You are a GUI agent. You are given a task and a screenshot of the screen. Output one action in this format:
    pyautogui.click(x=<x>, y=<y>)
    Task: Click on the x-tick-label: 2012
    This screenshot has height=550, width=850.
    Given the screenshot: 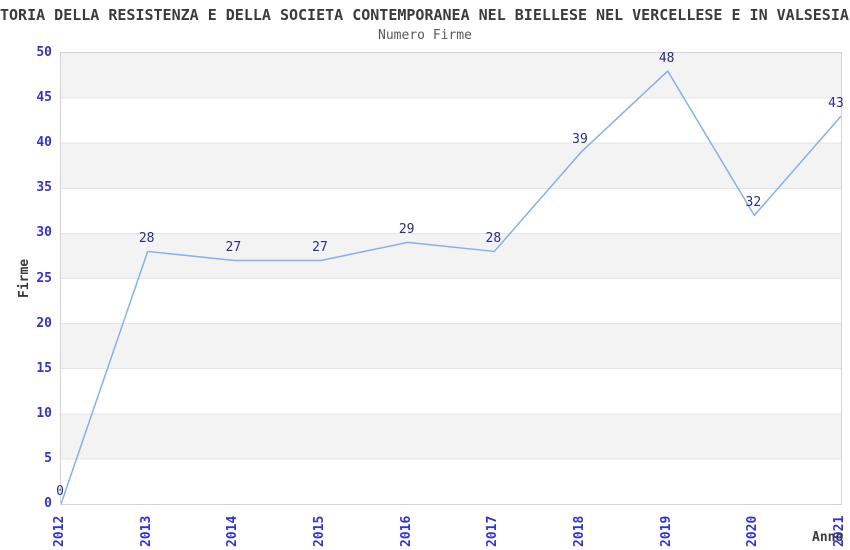 What is the action you would take?
    pyautogui.click(x=59, y=531)
    